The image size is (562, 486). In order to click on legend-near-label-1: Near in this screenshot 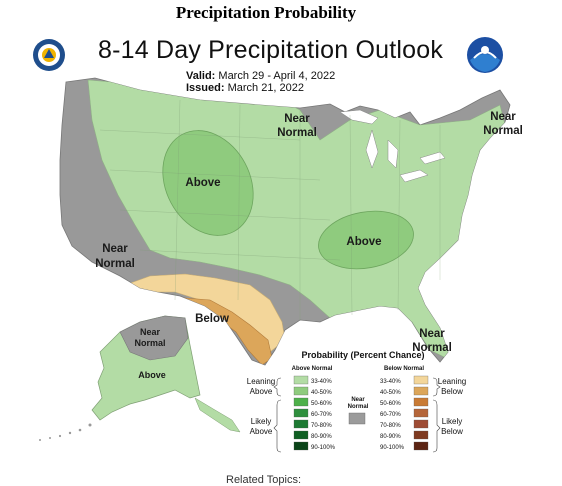, I will do `click(358, 400)`.